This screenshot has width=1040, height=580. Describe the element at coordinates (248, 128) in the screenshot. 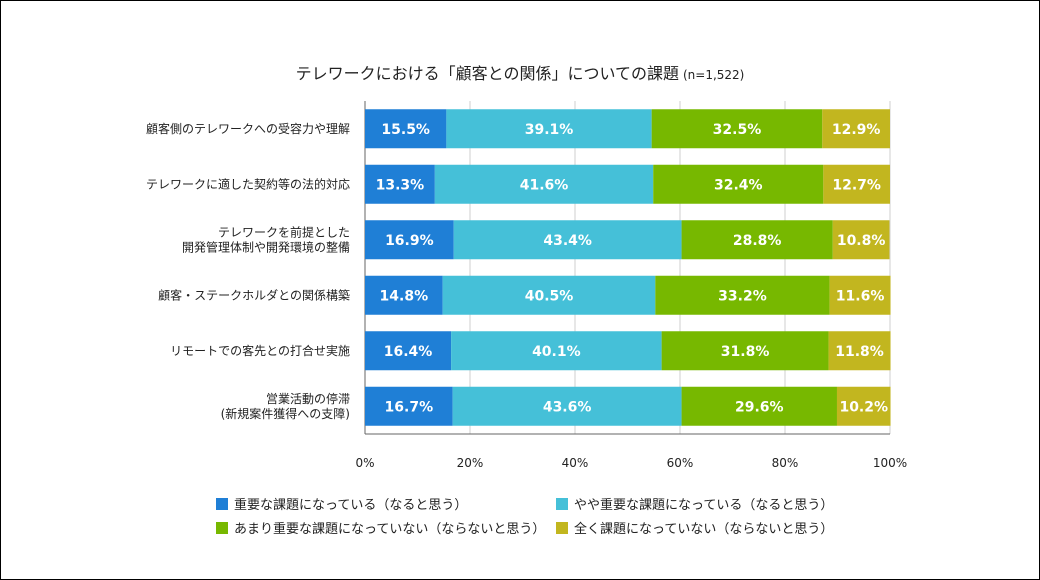

I see `category-label: 顧客側のテレワークへの受容力や理解` at that location.